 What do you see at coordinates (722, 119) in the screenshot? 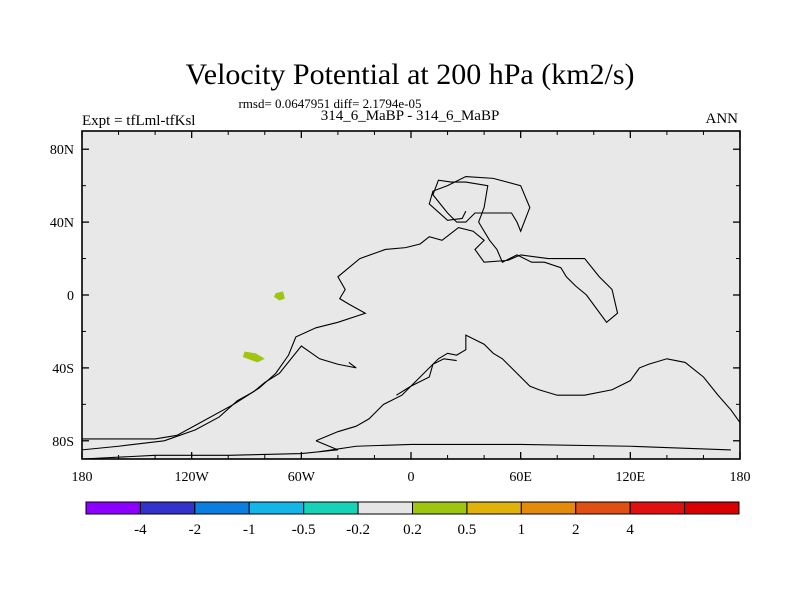
I see `right-label: ANN` at bounding box center [722, 119].